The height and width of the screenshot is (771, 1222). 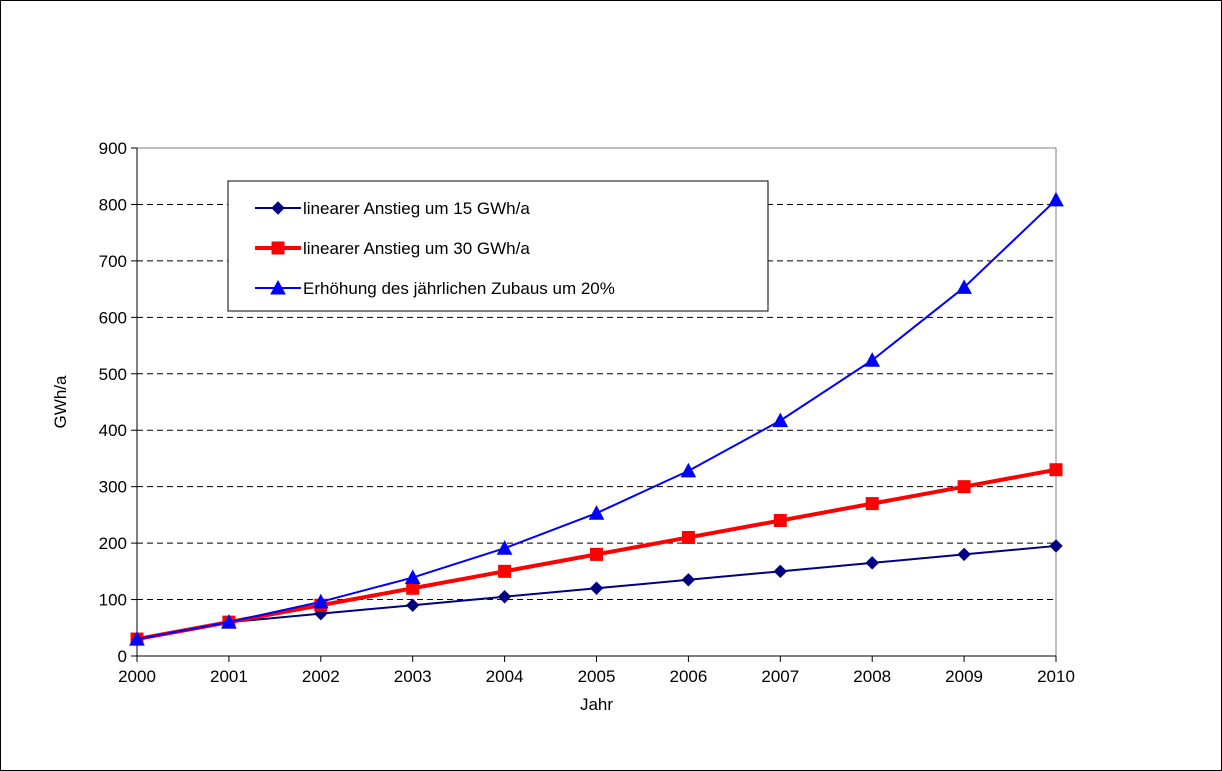 I want to click on y-tick-label: 600, so click(x=113, y=317).